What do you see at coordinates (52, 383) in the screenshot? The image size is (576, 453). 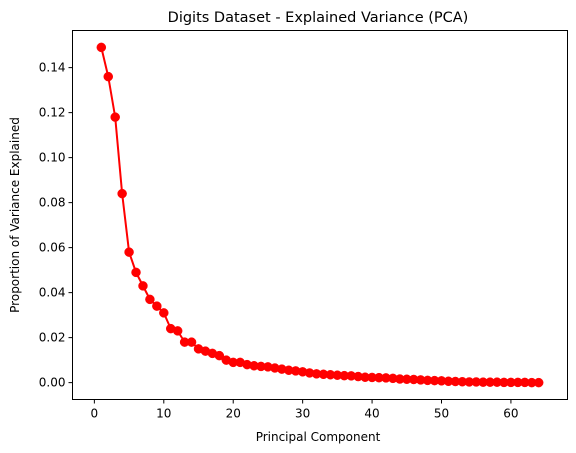 I see `y-tick-label: 0.00` at bounding box center [52, 383].